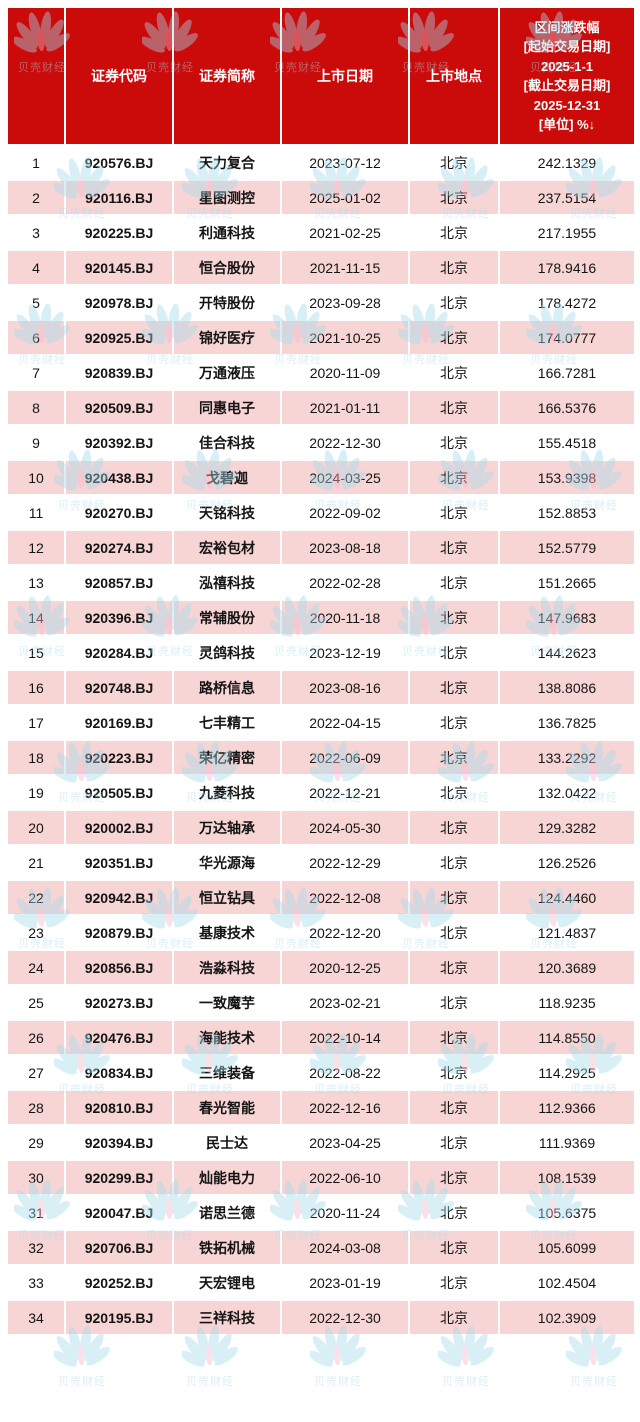 This screenshot has height=1422, width=640. Describe the element at coordinates (227, 407) in the screenshot. I see `name-cell: 同惠电子` at that location.